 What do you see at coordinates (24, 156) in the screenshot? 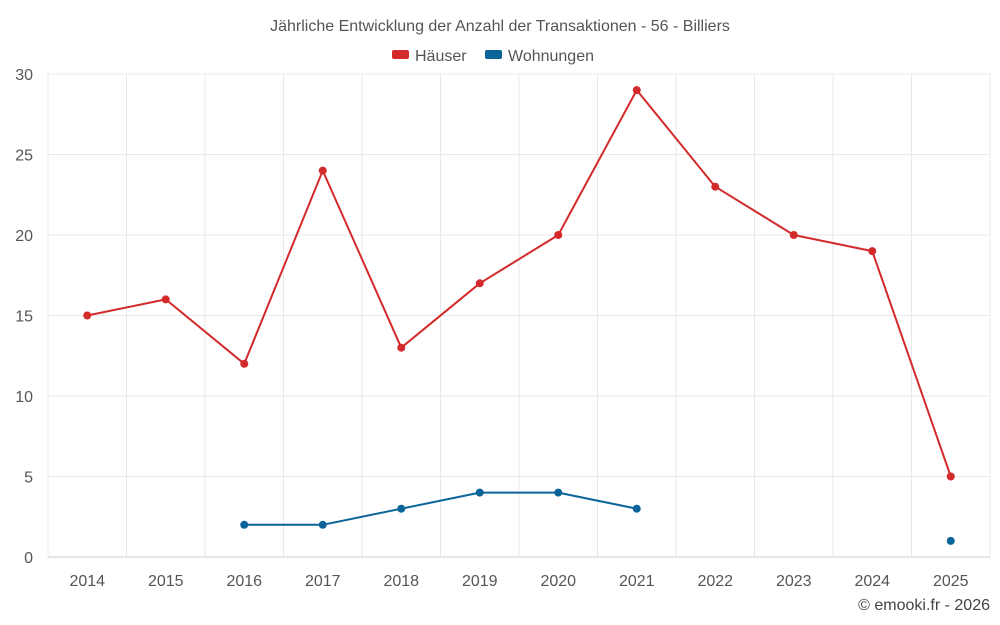
I see `y-tick-label: 25` at bounding box center [24, 156].